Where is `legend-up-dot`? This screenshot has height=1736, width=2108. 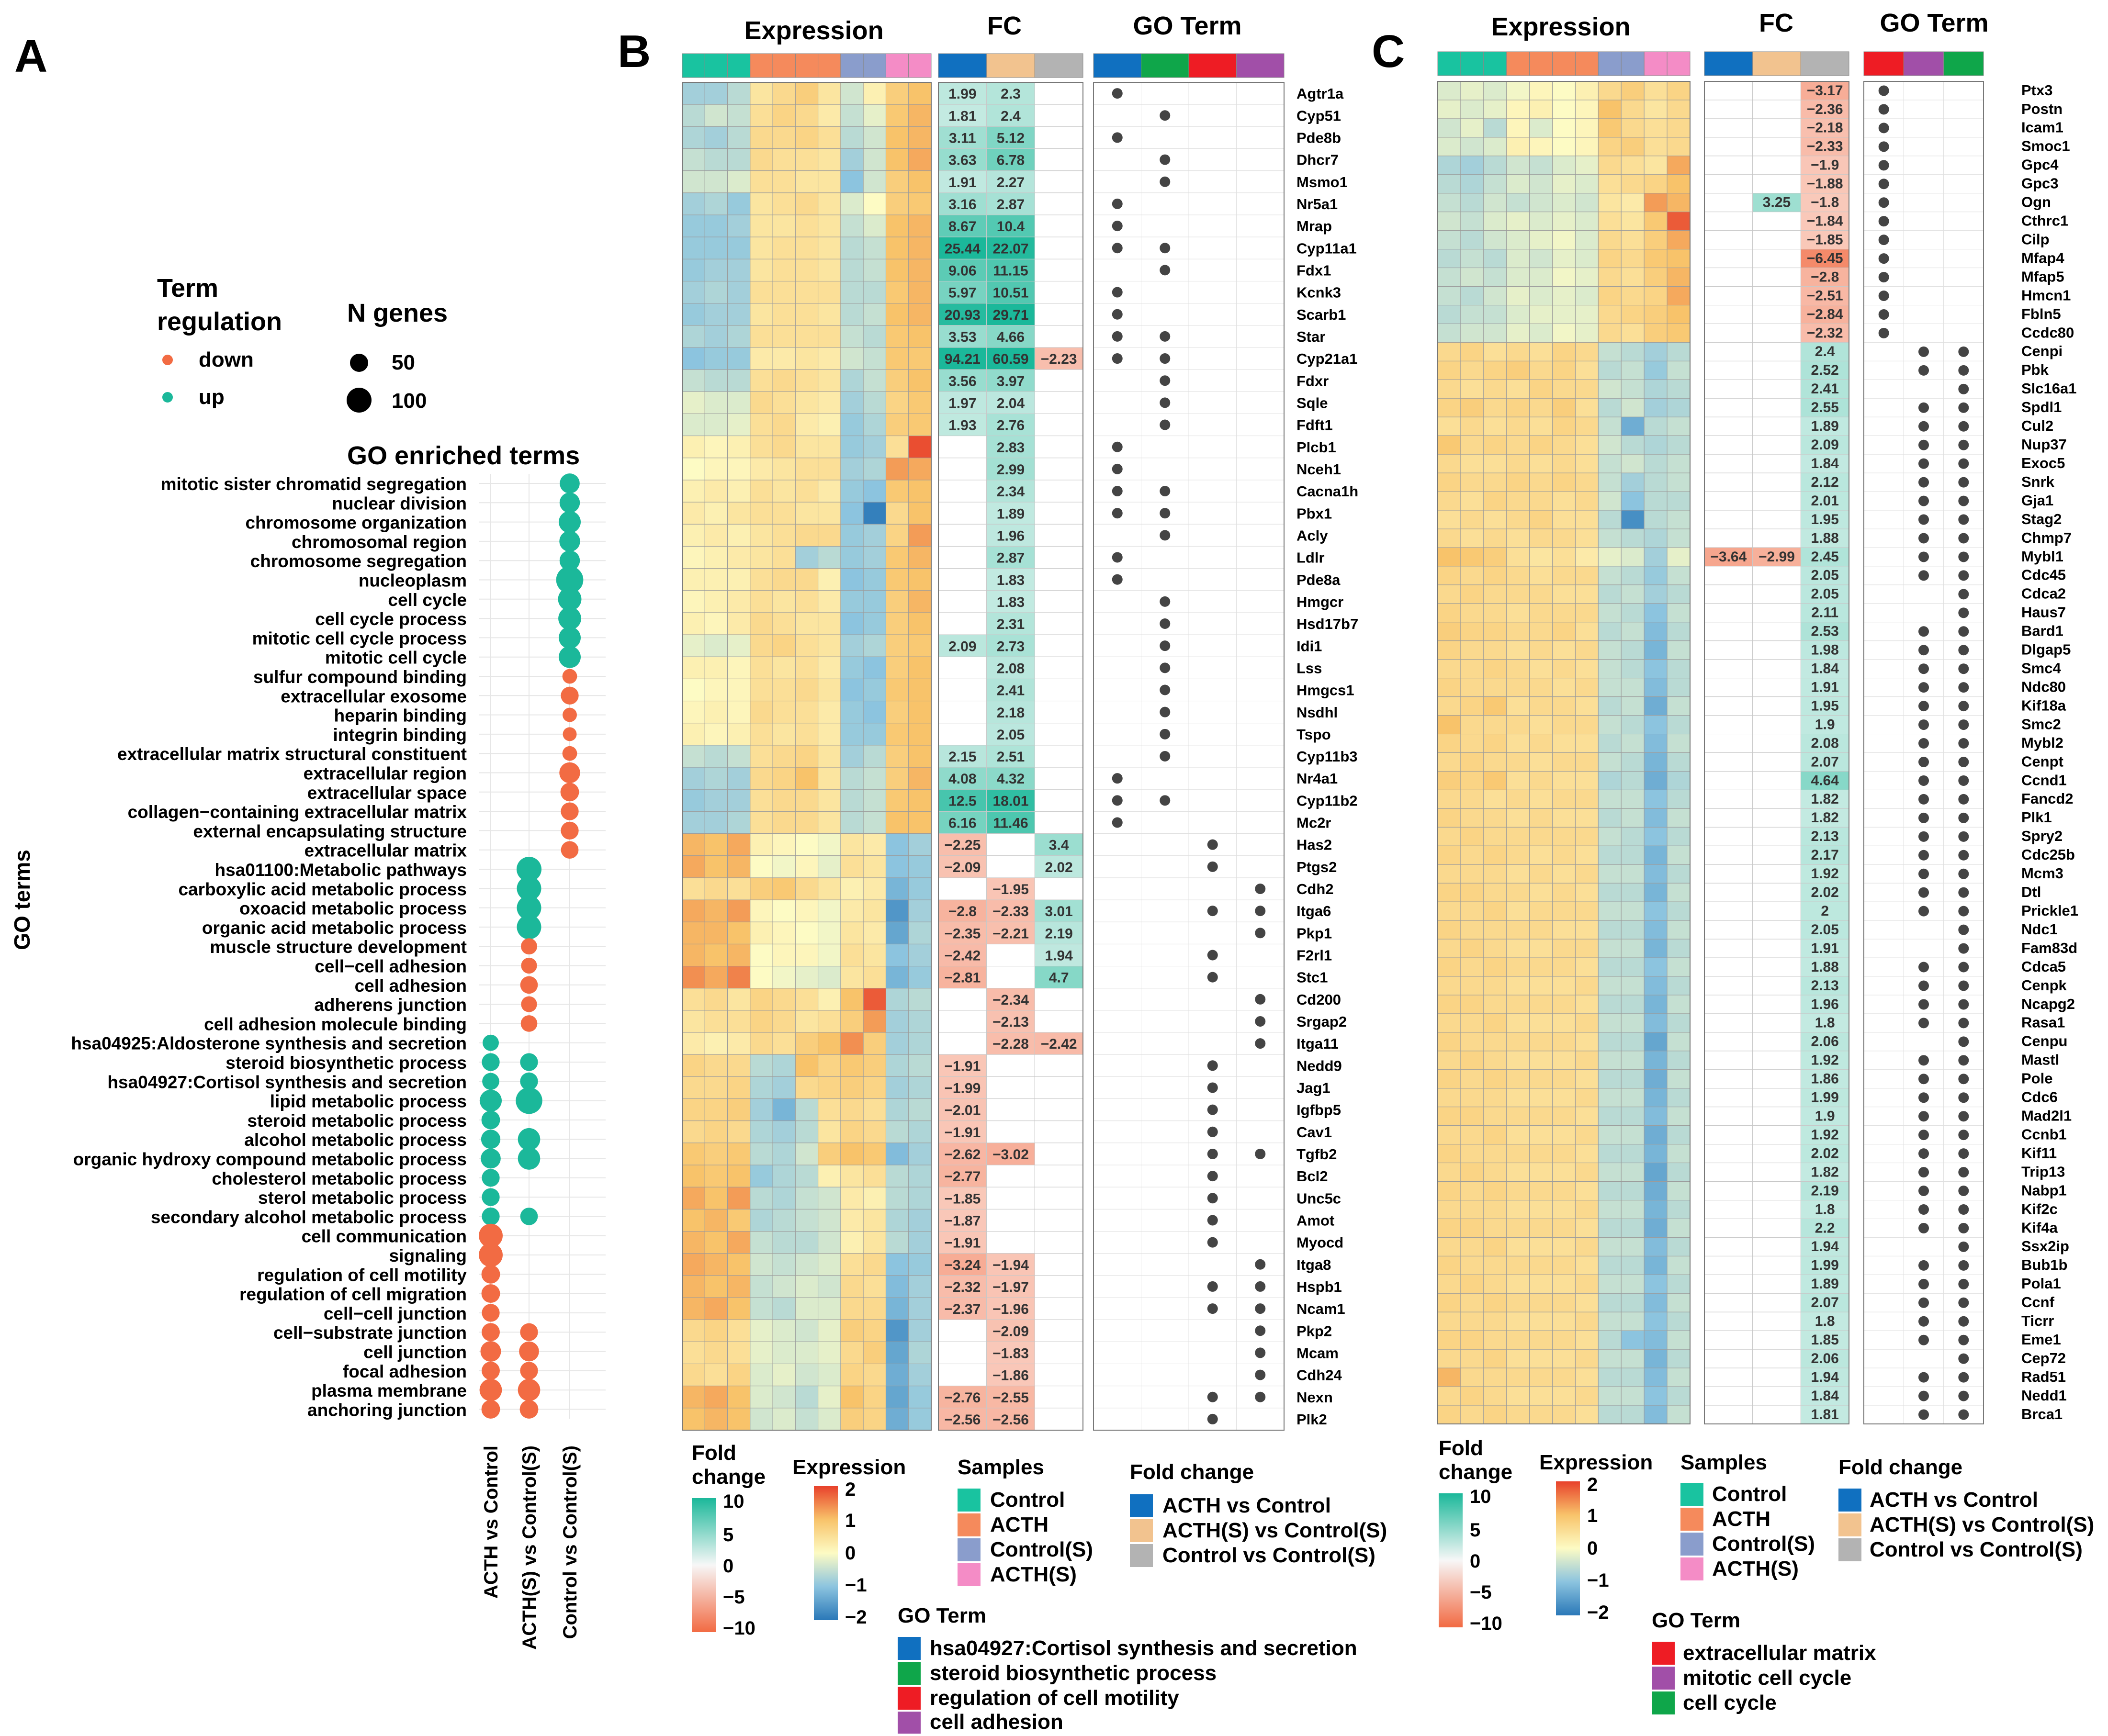 legend-up-dot is located at coordinates (167, 397).